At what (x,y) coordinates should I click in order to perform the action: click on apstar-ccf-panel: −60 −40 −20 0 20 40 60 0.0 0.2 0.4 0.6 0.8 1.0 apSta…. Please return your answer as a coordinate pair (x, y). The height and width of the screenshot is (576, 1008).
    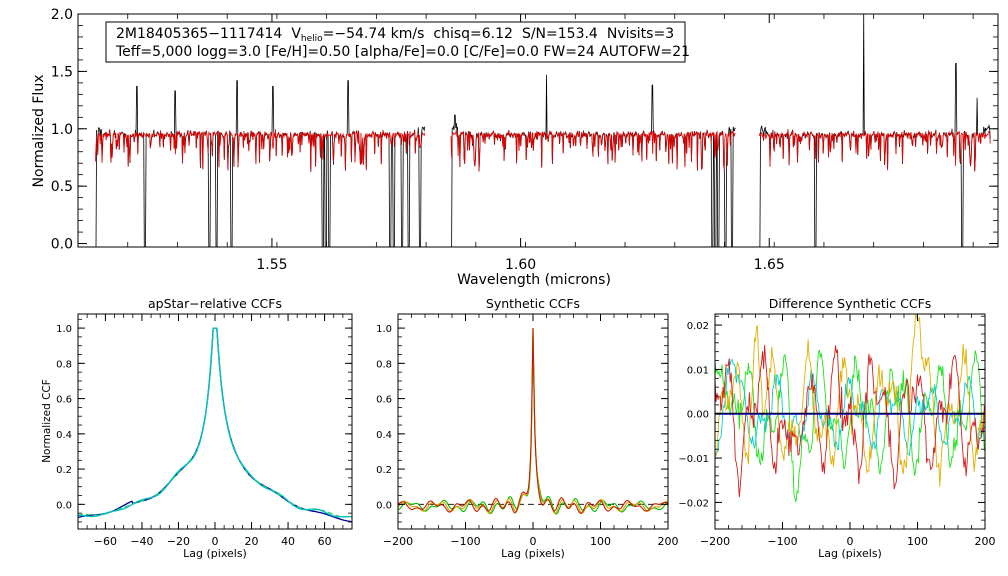
    Looking at the image, I should click on (197, 428).